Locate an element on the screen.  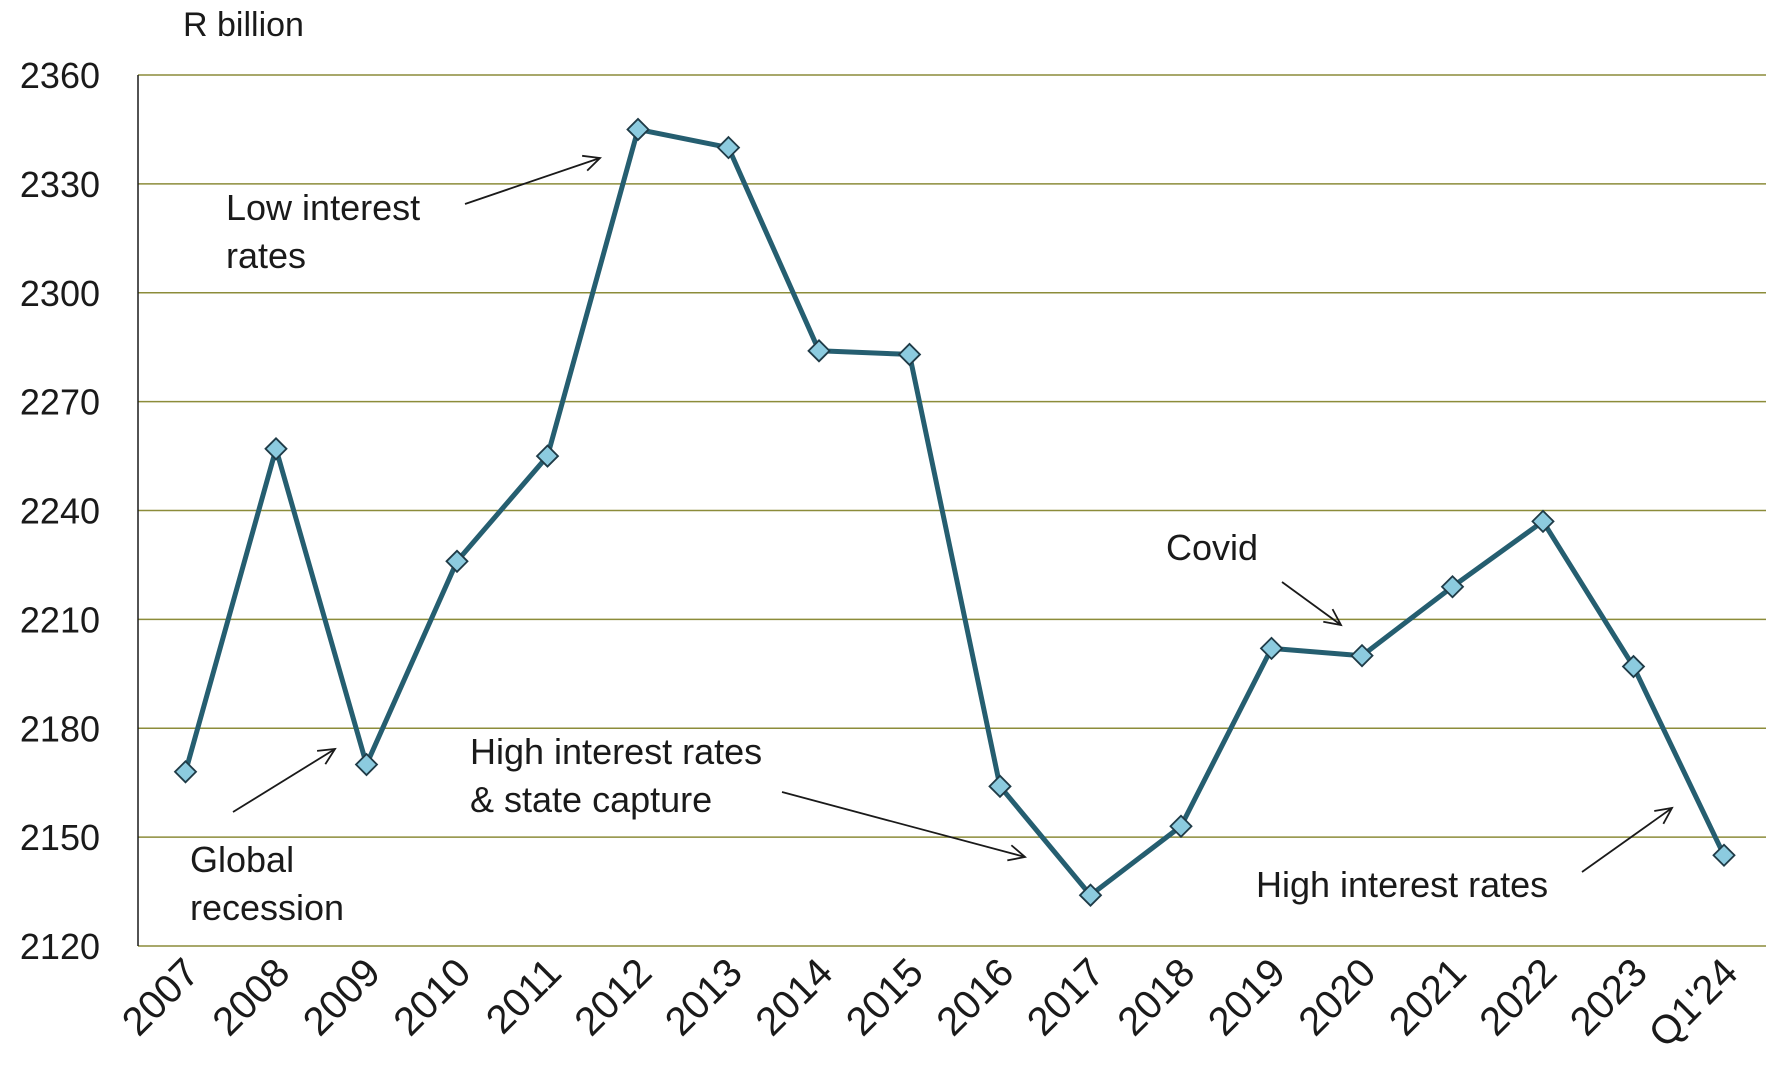
x-tick-label: 2015 is located at coordinates (885, 997).